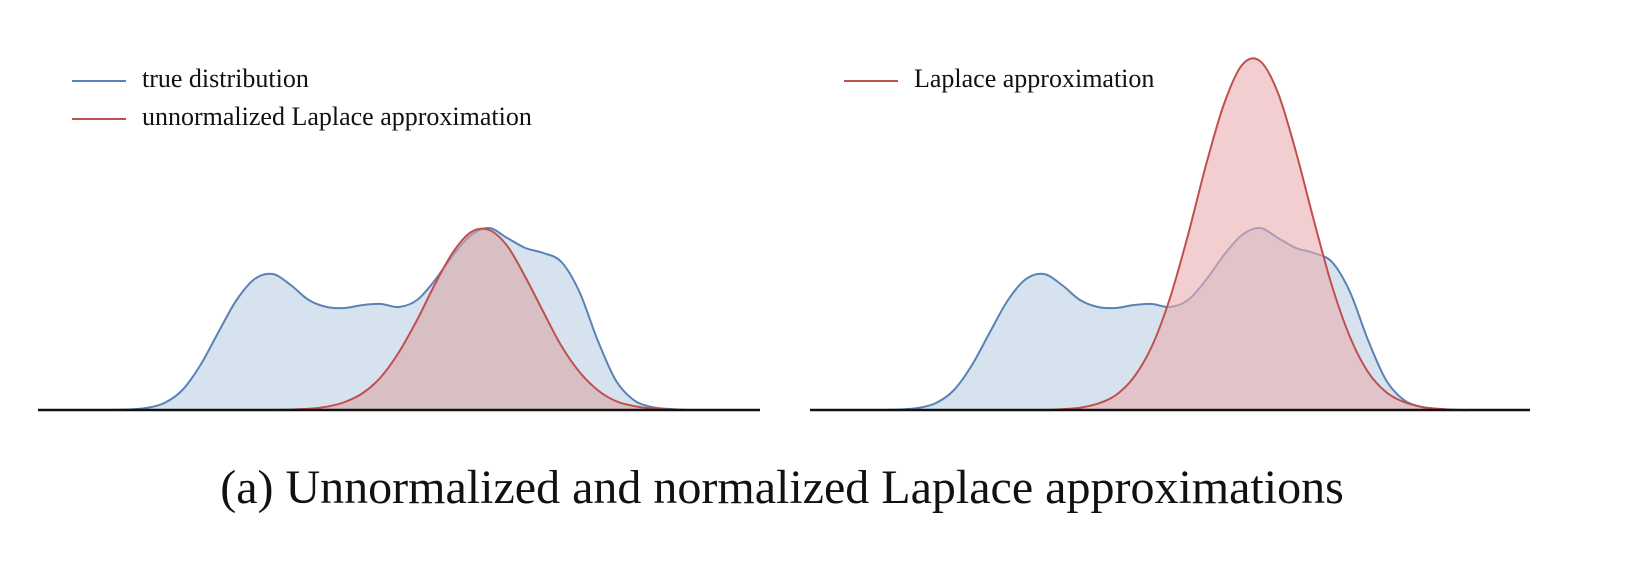 The height and width of the screenshot is (586, 1648). Describe the element at coordinates (337, 116) in the screenshot. I see `legend-label: unnormalized Laplace approximation` at that location.